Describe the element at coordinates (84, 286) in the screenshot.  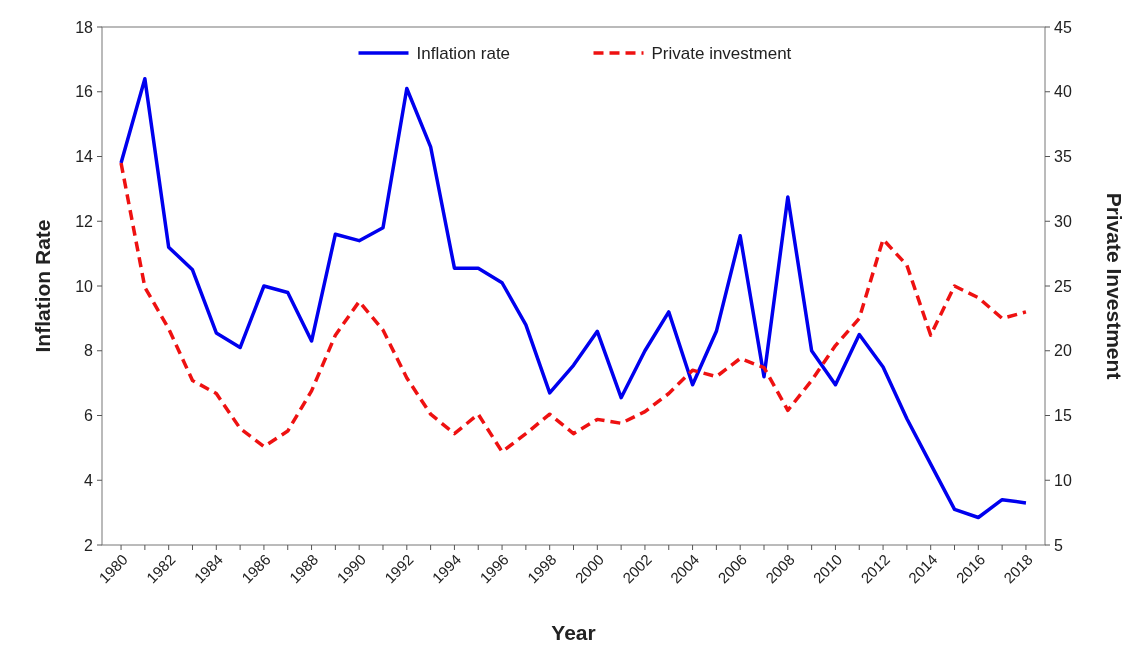
I see `y-tick-label: 10` at that location.